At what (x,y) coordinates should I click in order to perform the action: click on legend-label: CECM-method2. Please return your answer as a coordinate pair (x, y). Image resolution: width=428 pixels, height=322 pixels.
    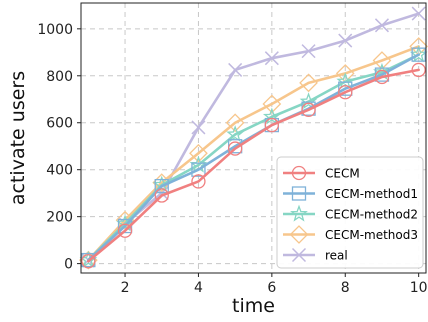
    Looking at the image, I should click on (371, 215).